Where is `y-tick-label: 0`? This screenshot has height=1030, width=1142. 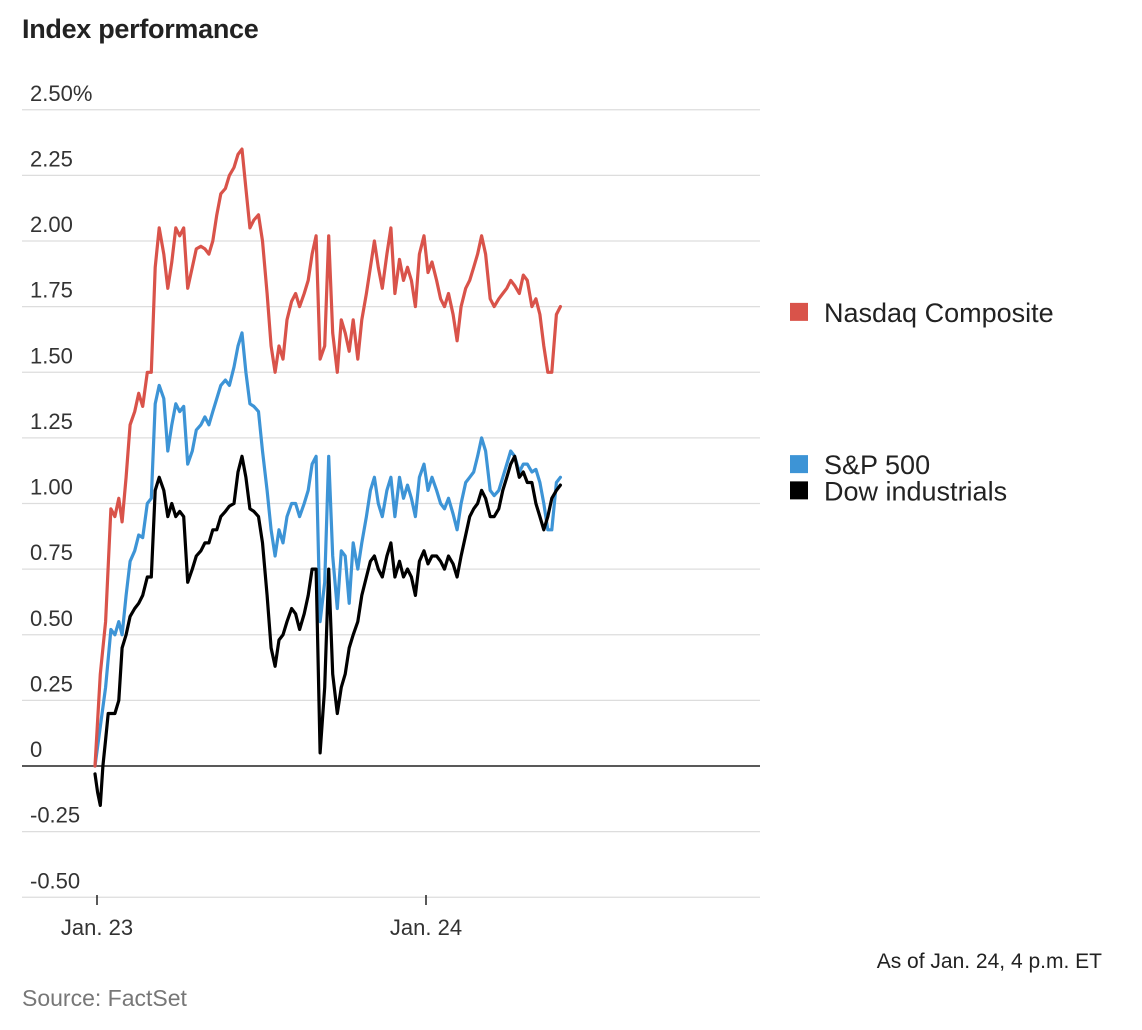 y-tick-label: 0 is located at coordinates (36, 749).